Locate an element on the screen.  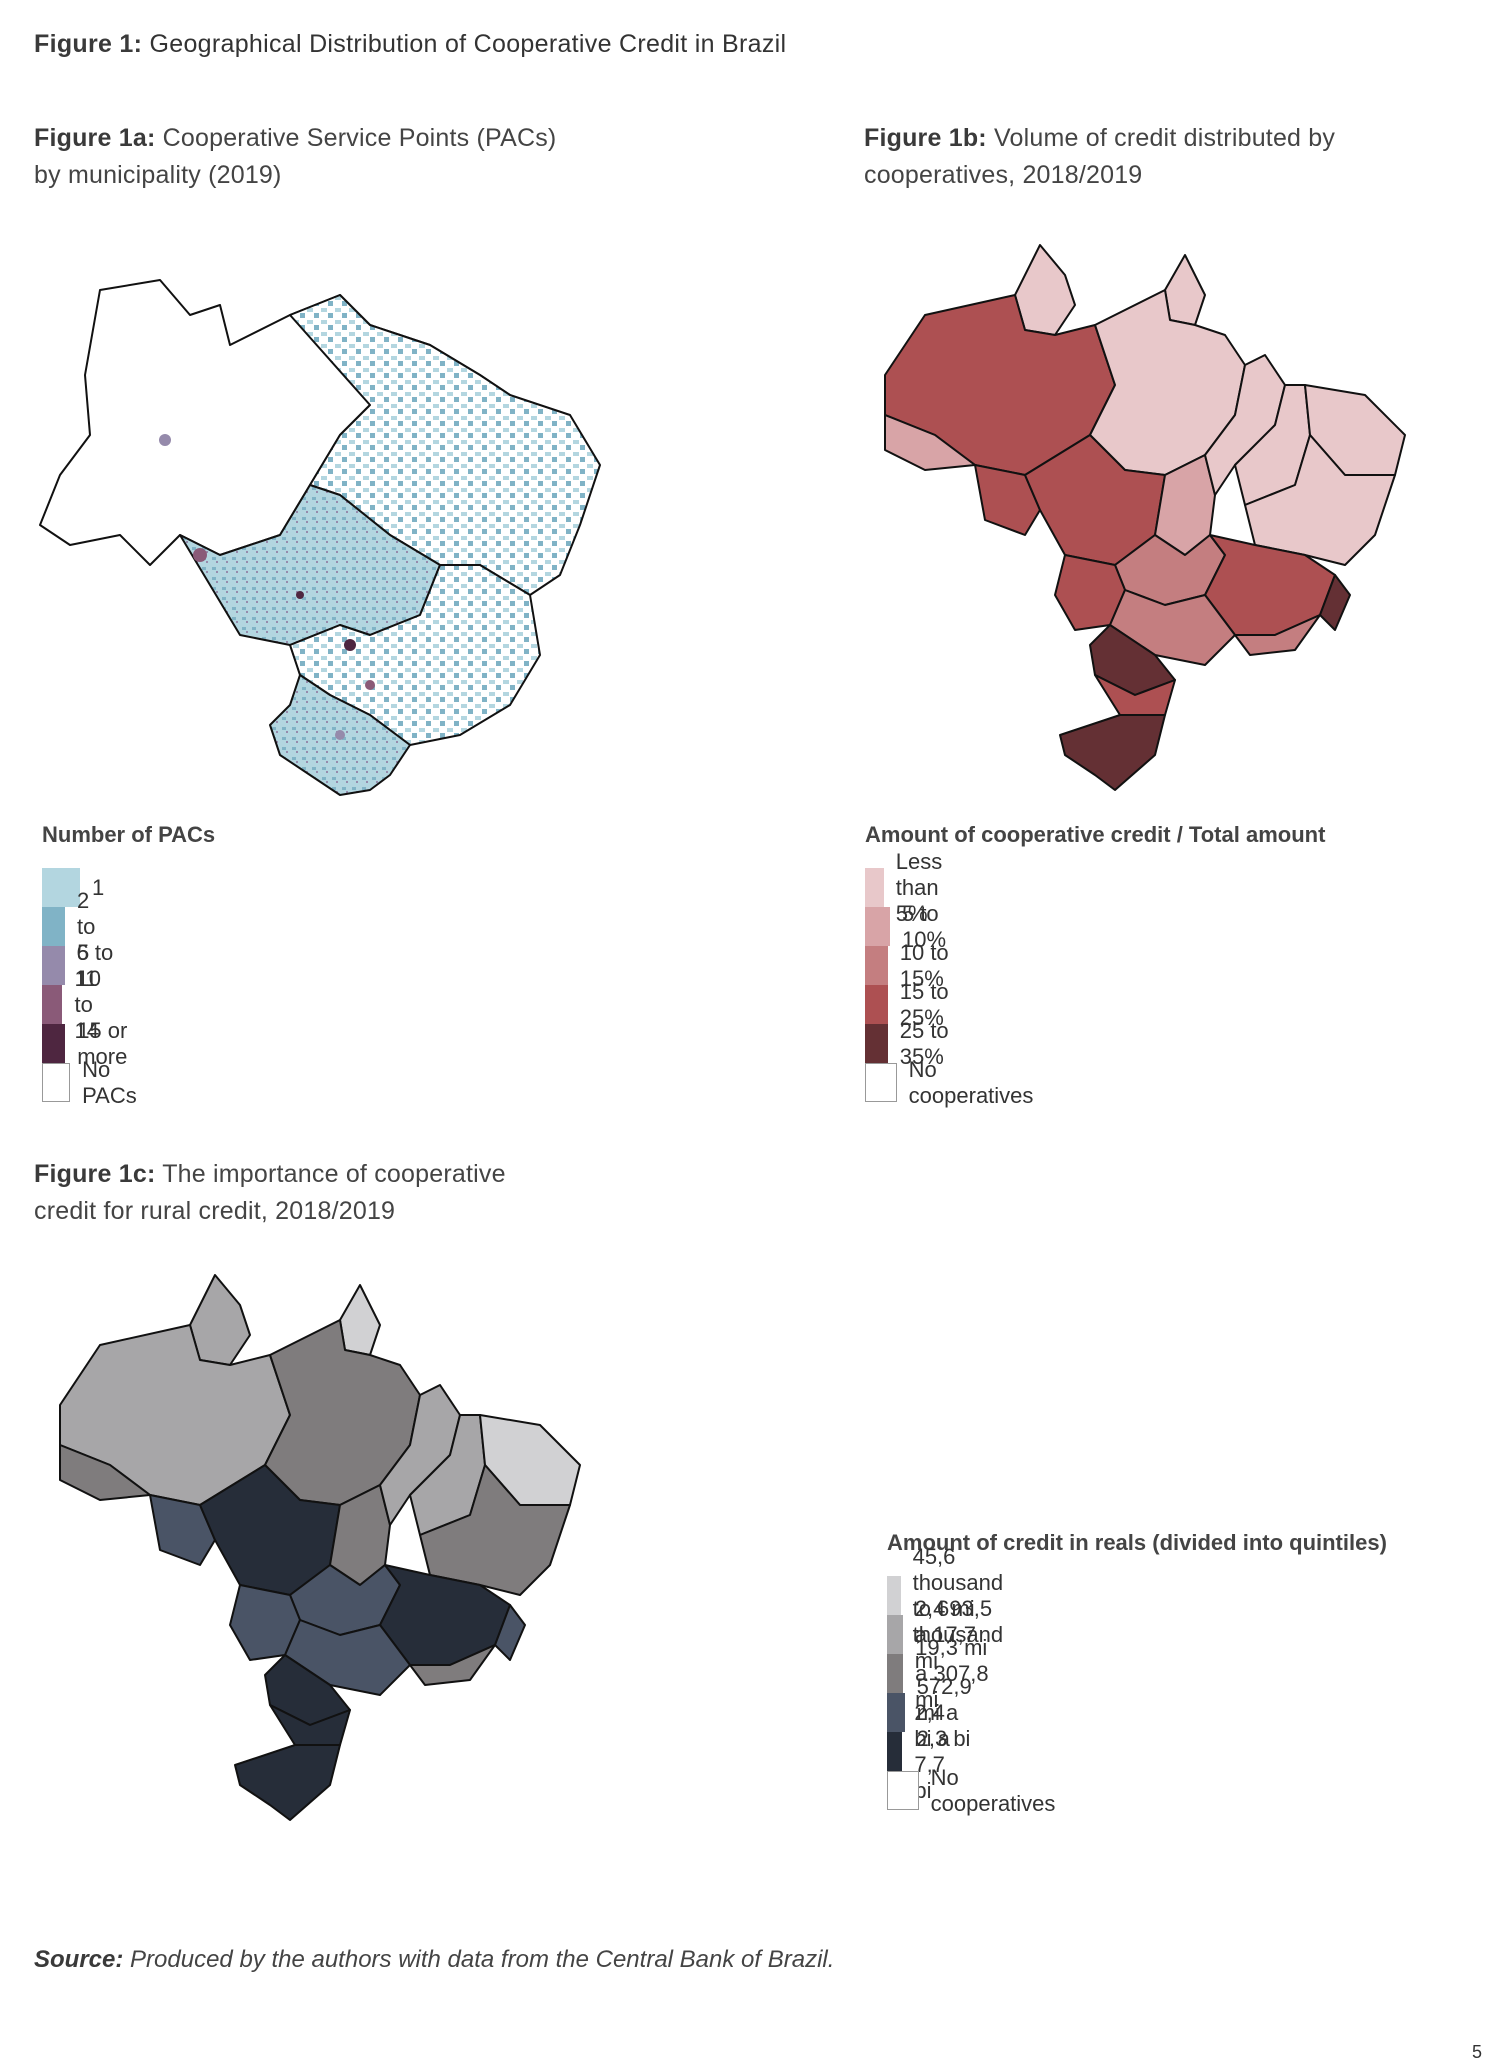
map-1a-brazil-pacs is located at coordinates (320, 537).